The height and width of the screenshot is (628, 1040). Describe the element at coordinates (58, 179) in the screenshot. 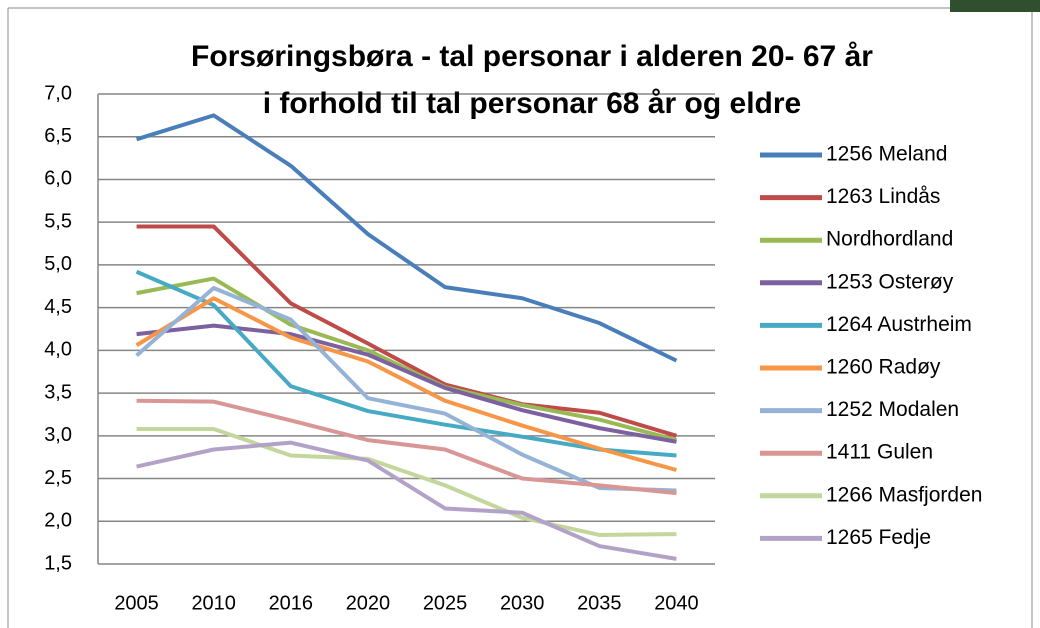

I see `y-tick-label: 6,0` at that location.